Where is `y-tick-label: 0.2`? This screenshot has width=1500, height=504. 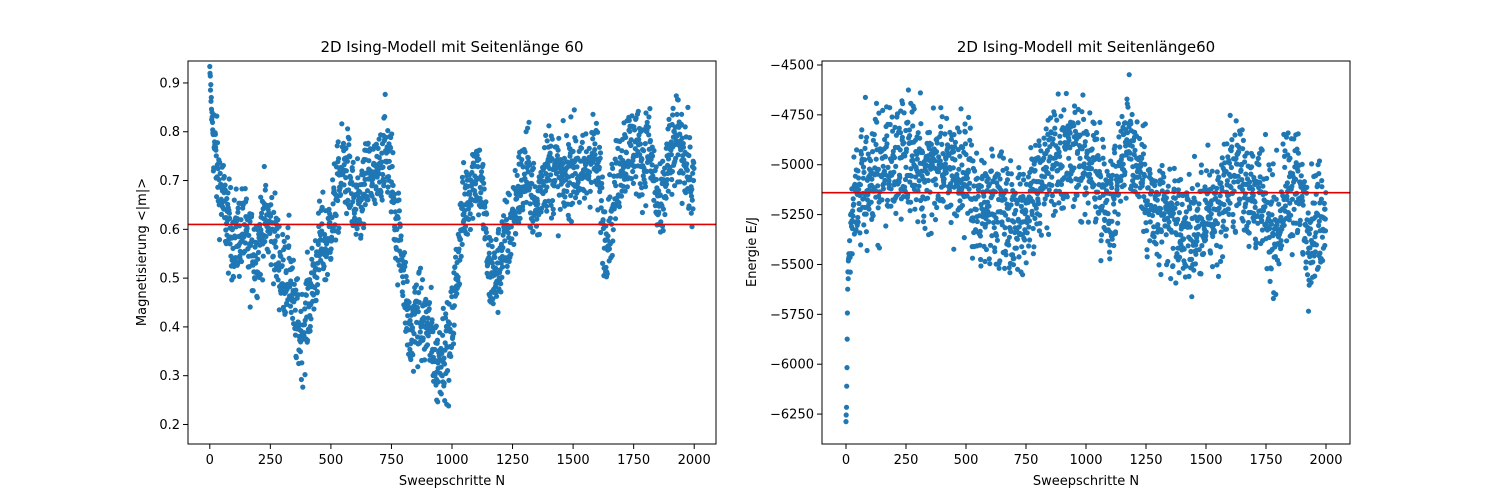 y-tick-label: 0.2 is located at coordinates (169, 425).